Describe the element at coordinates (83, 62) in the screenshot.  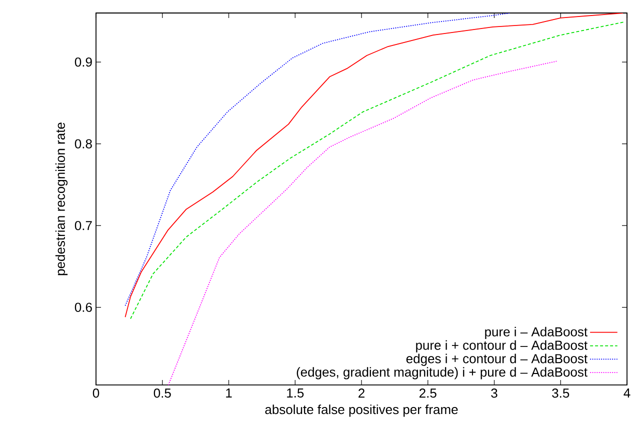
I see `y-tick-label: 0.9` at that location.